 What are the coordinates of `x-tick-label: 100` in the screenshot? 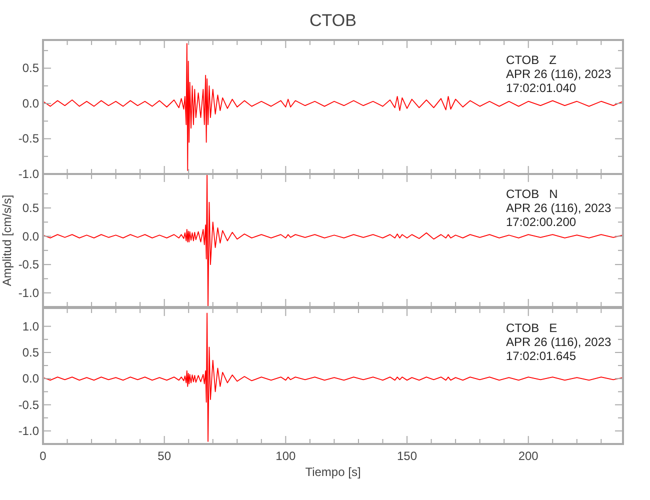 It's located at (286, 456).